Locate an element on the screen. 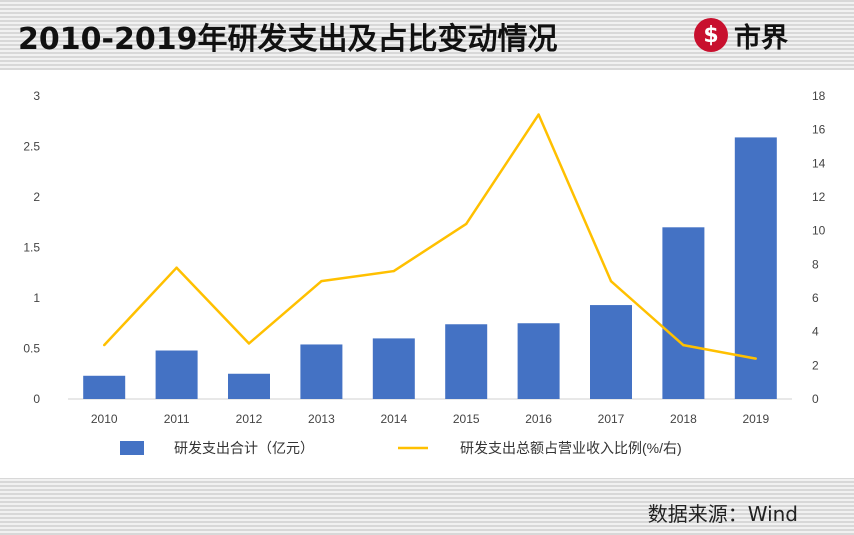 This screenshot has height=535, width=854. data-source: 数据来源：Wind is located at coordinates (722, 514).